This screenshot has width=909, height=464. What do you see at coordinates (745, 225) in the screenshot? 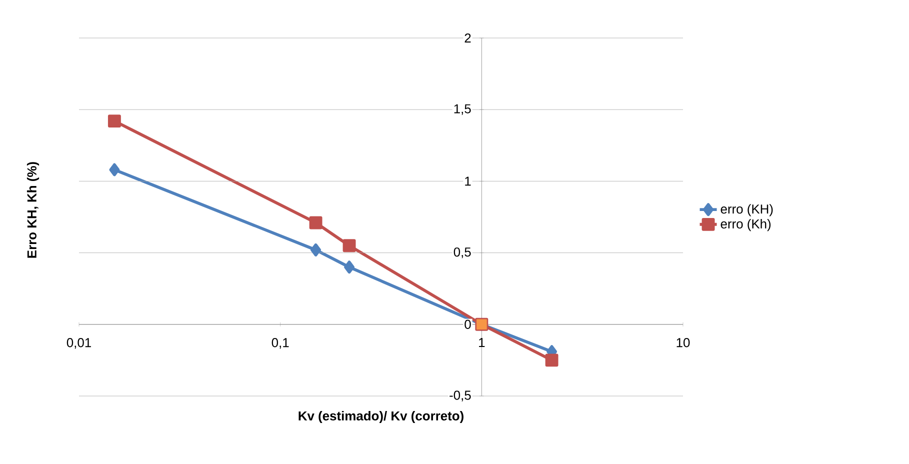
I see `legend-label: erro (Kh)` at bounding box center [745, 225].